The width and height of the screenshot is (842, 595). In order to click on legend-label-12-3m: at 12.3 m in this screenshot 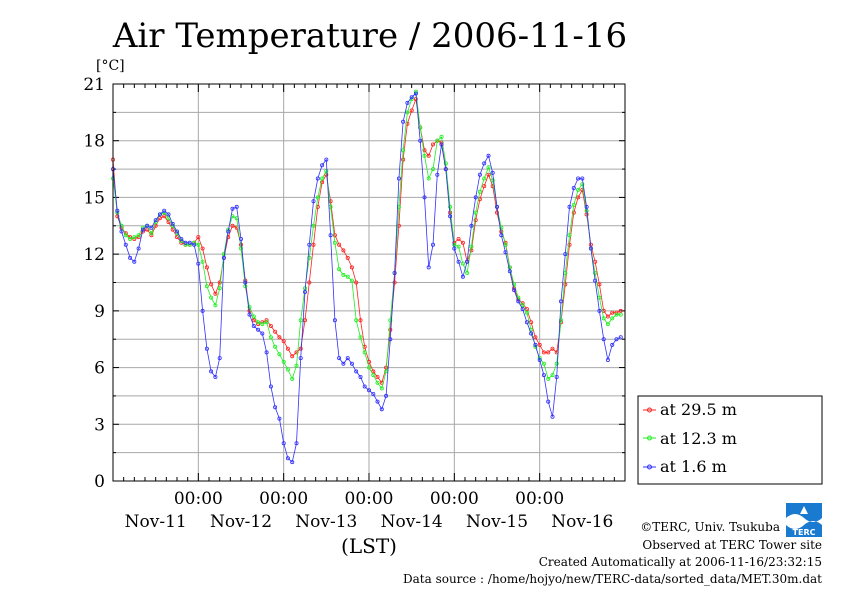, I will do `click(698, 438)`.